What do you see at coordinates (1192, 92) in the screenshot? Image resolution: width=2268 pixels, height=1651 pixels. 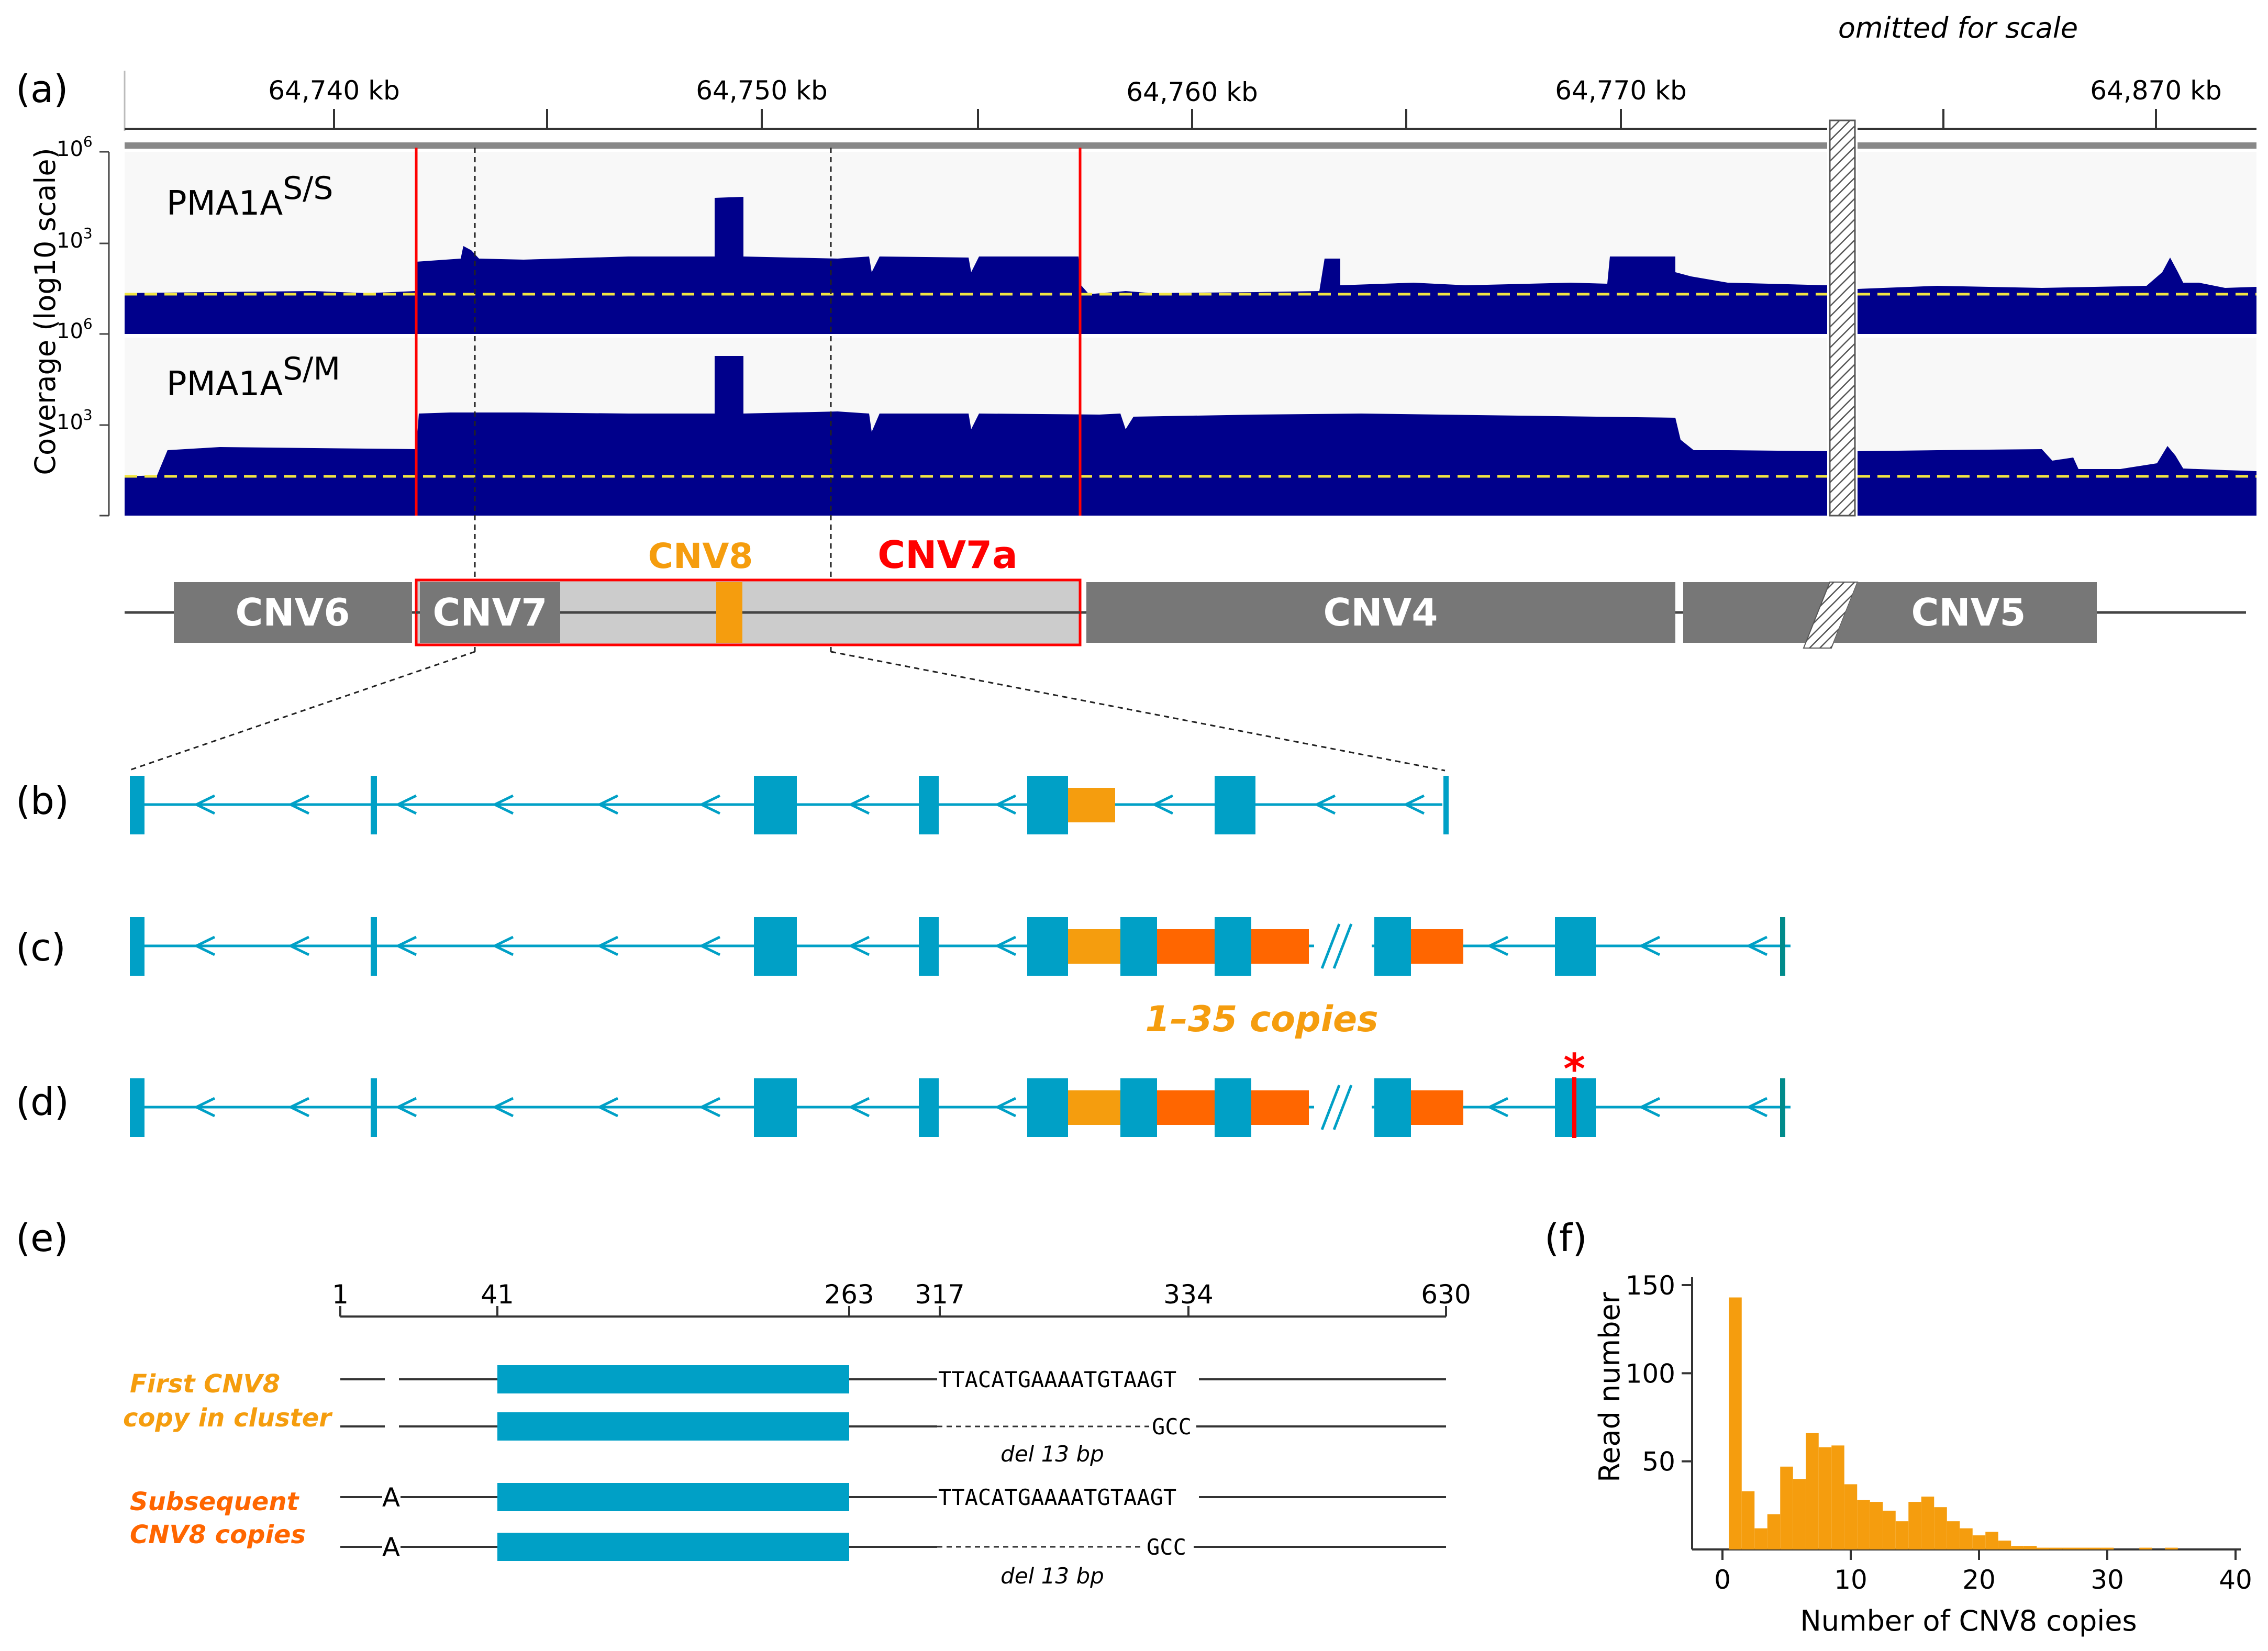 I see `tick-64760: 64,760 kb` at bounding box center [1192, 92].